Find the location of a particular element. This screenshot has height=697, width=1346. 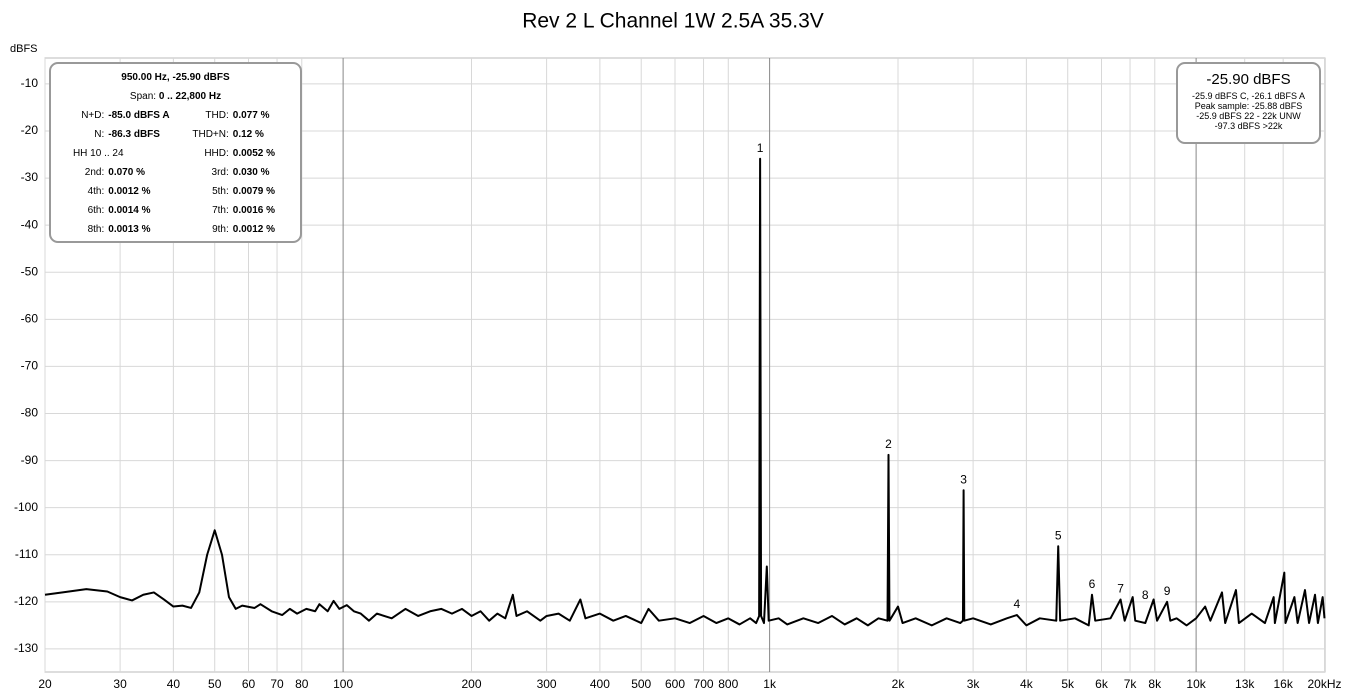

y-tick-label: -30 is located at coordinates (30, 177).